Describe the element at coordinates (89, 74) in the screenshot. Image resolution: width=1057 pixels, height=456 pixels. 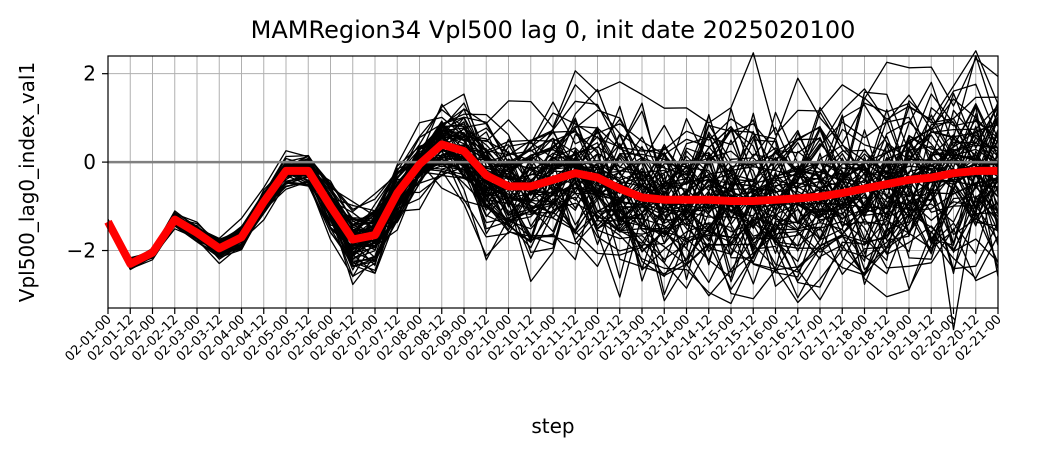
I see `y-tick-label: 2` at that location.